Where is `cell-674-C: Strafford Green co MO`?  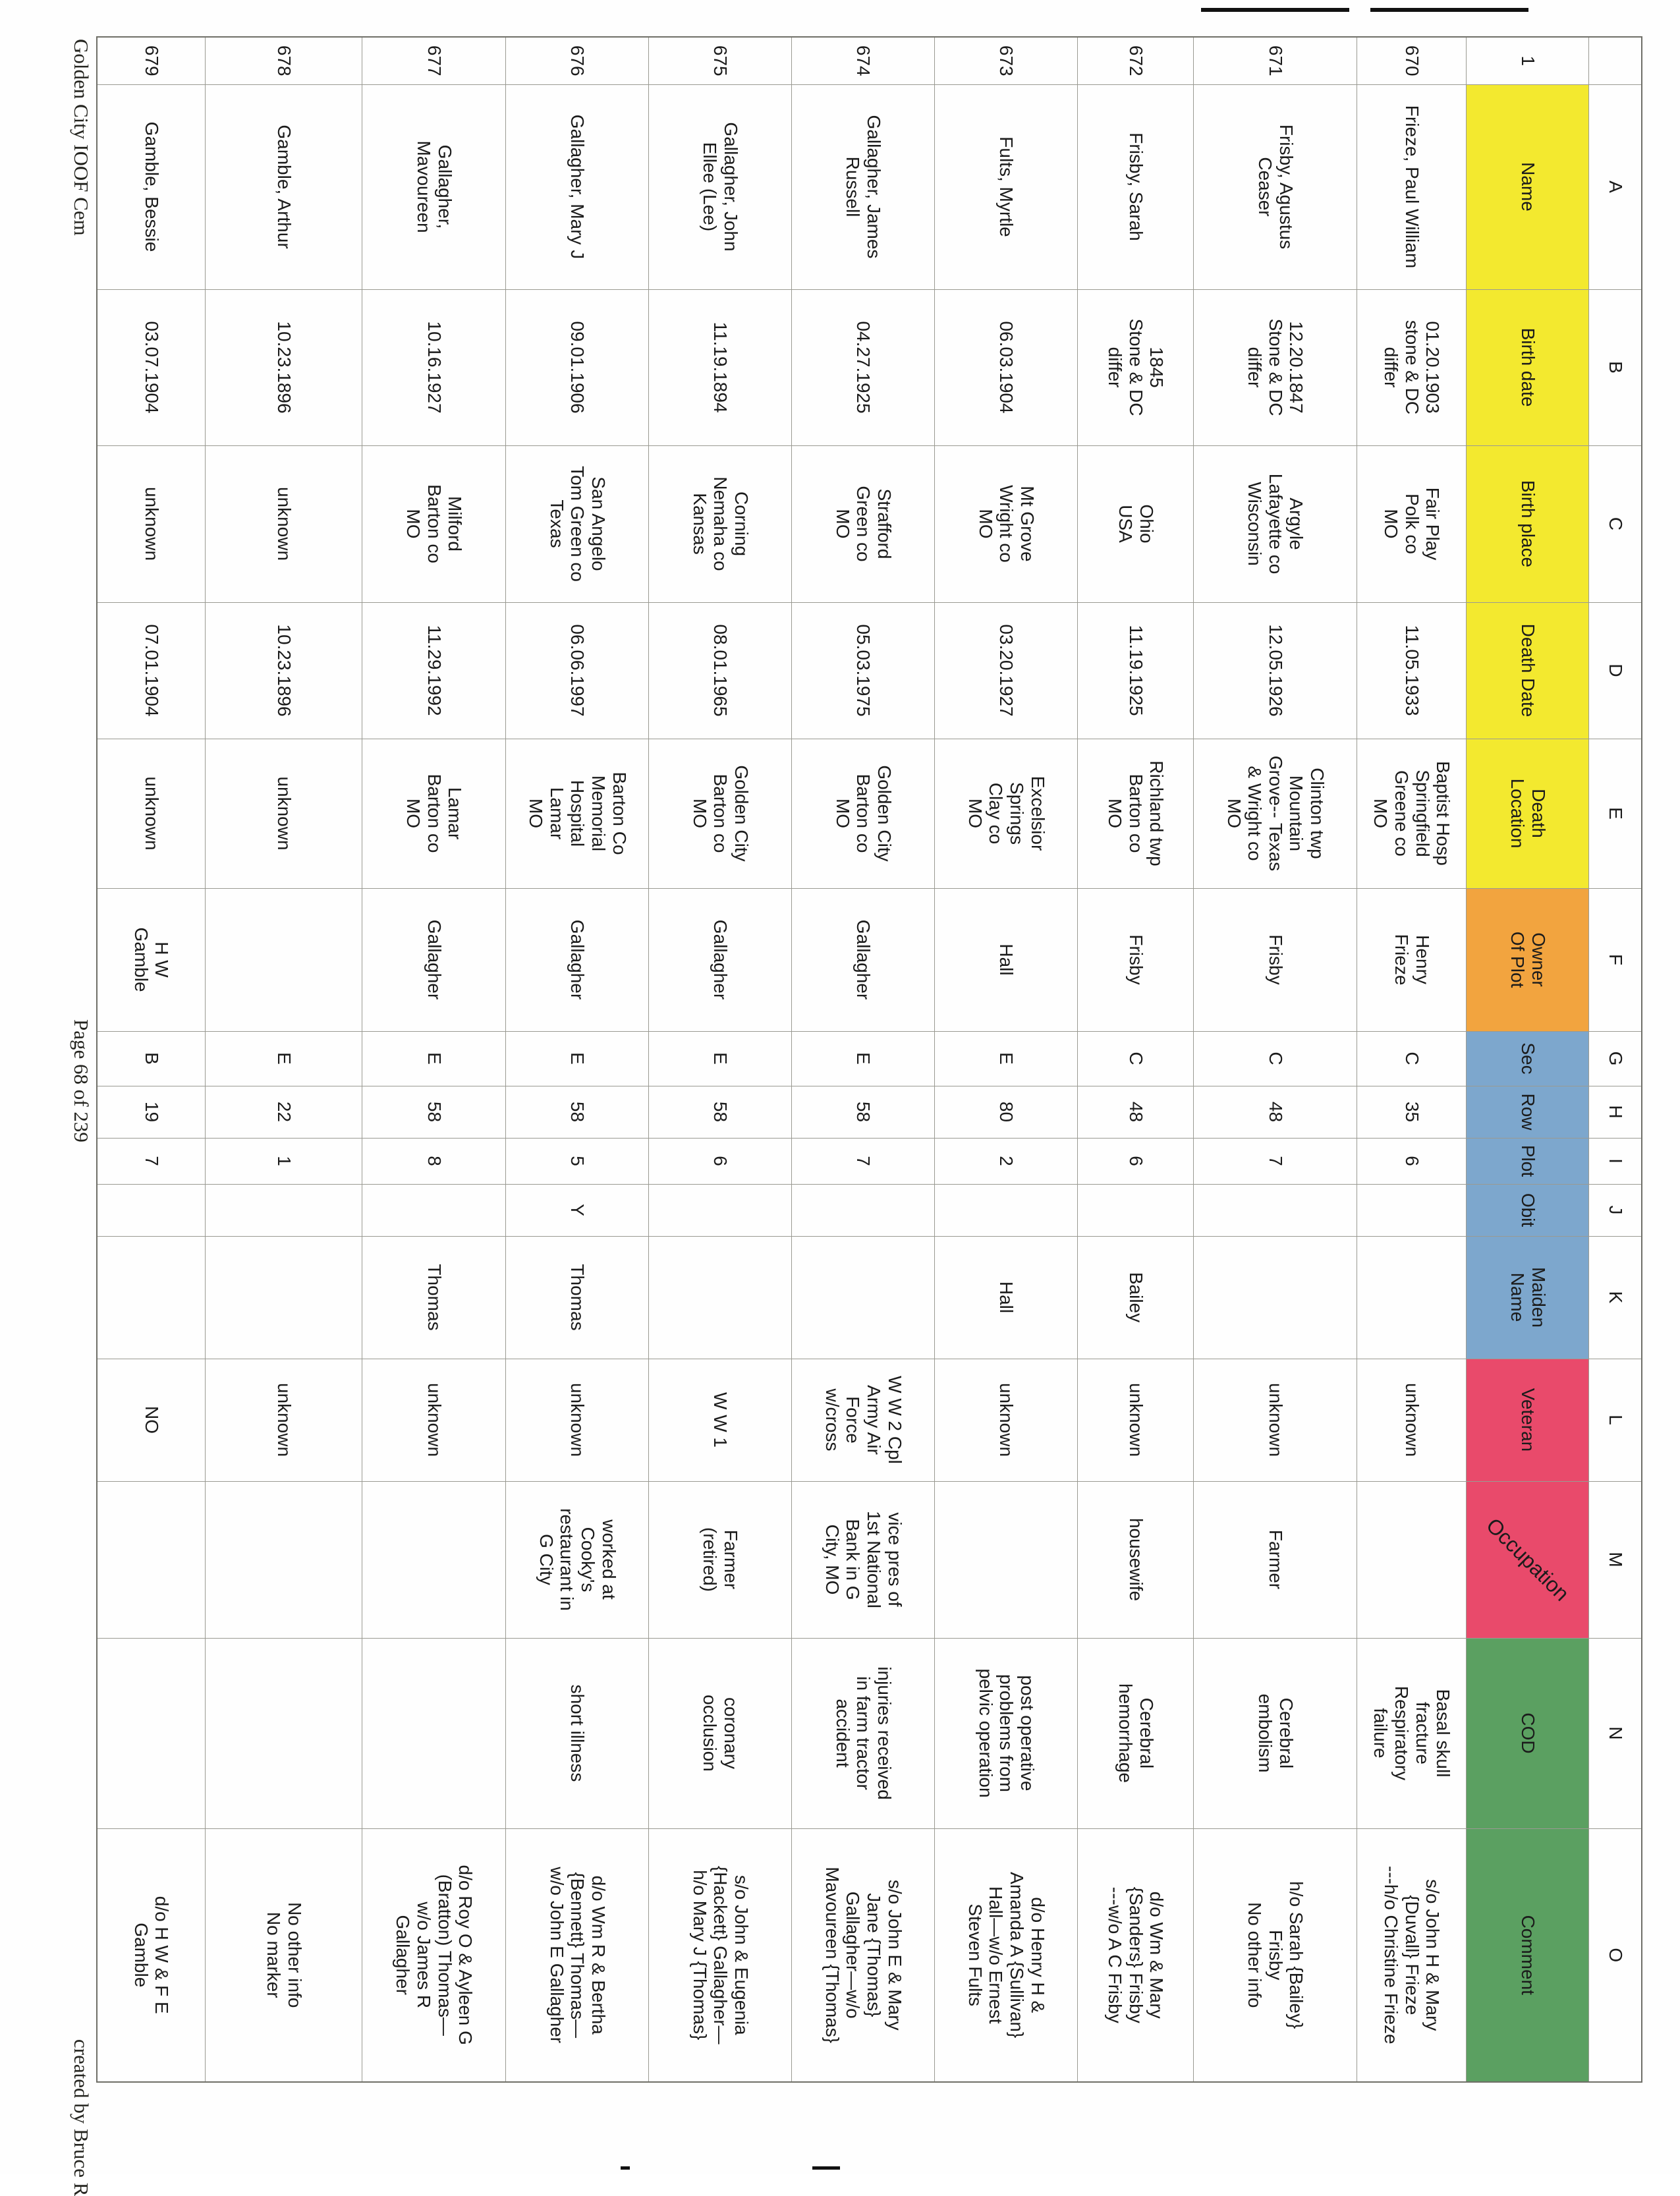
cell-674-C: Strafford Green co MO is located at coordinates (863, 523).